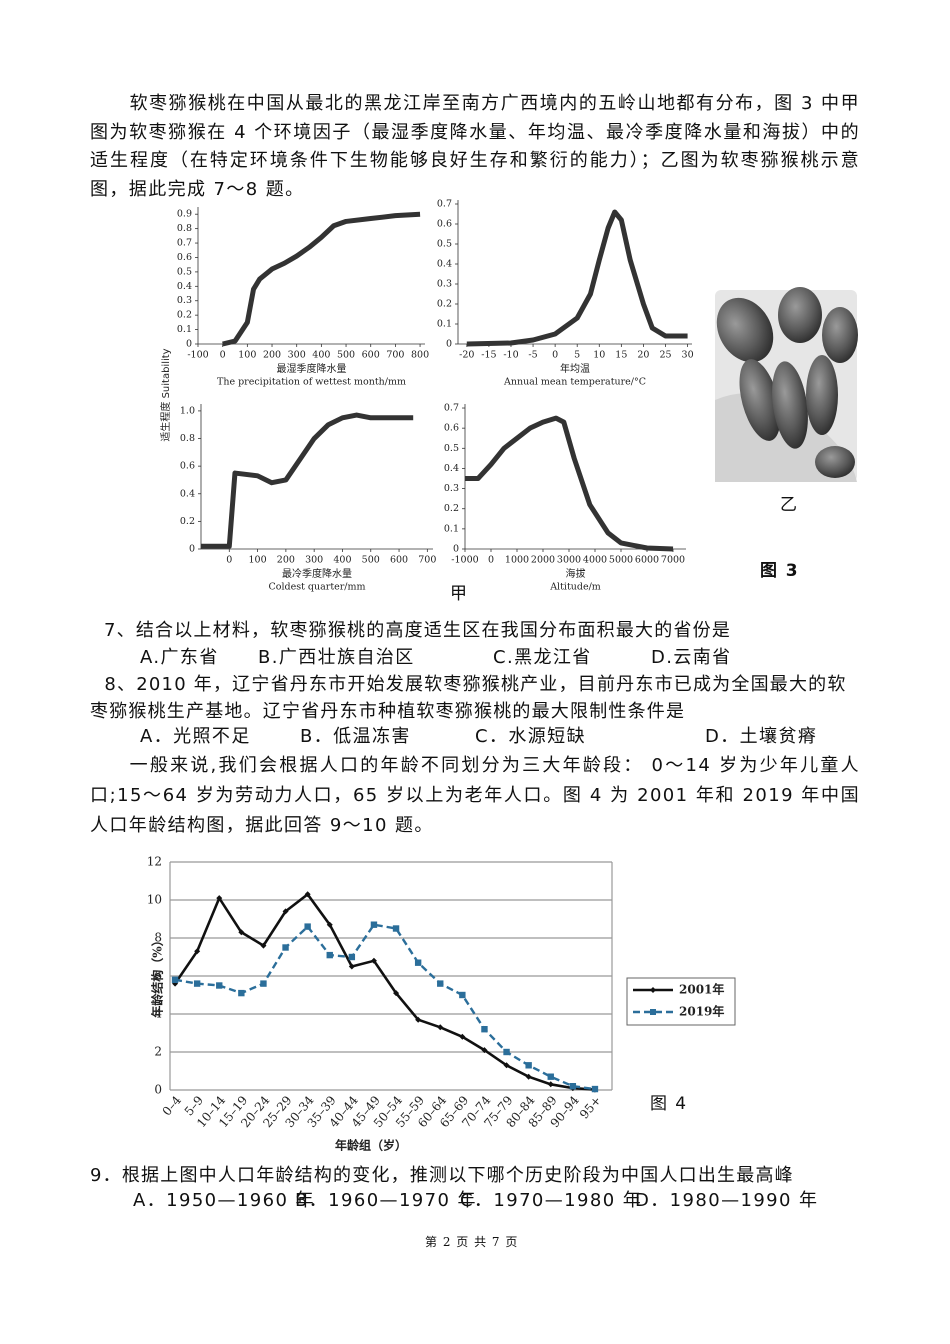 The image size is (950, 1344). I want to click on option: A．光照不足, so click(195, 736).